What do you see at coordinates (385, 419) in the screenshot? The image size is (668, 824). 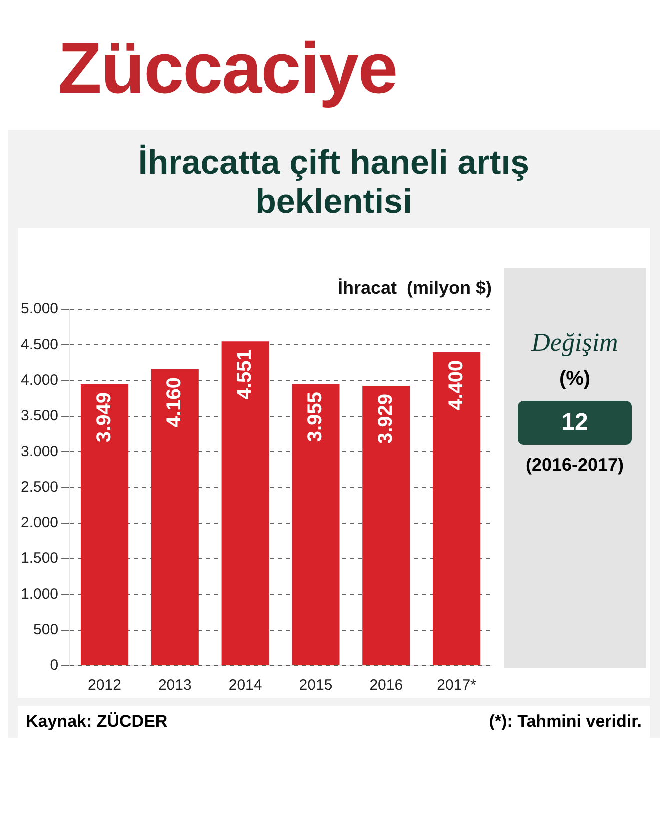 I see `data-label: 3.929` at bounding box center [385, 419].